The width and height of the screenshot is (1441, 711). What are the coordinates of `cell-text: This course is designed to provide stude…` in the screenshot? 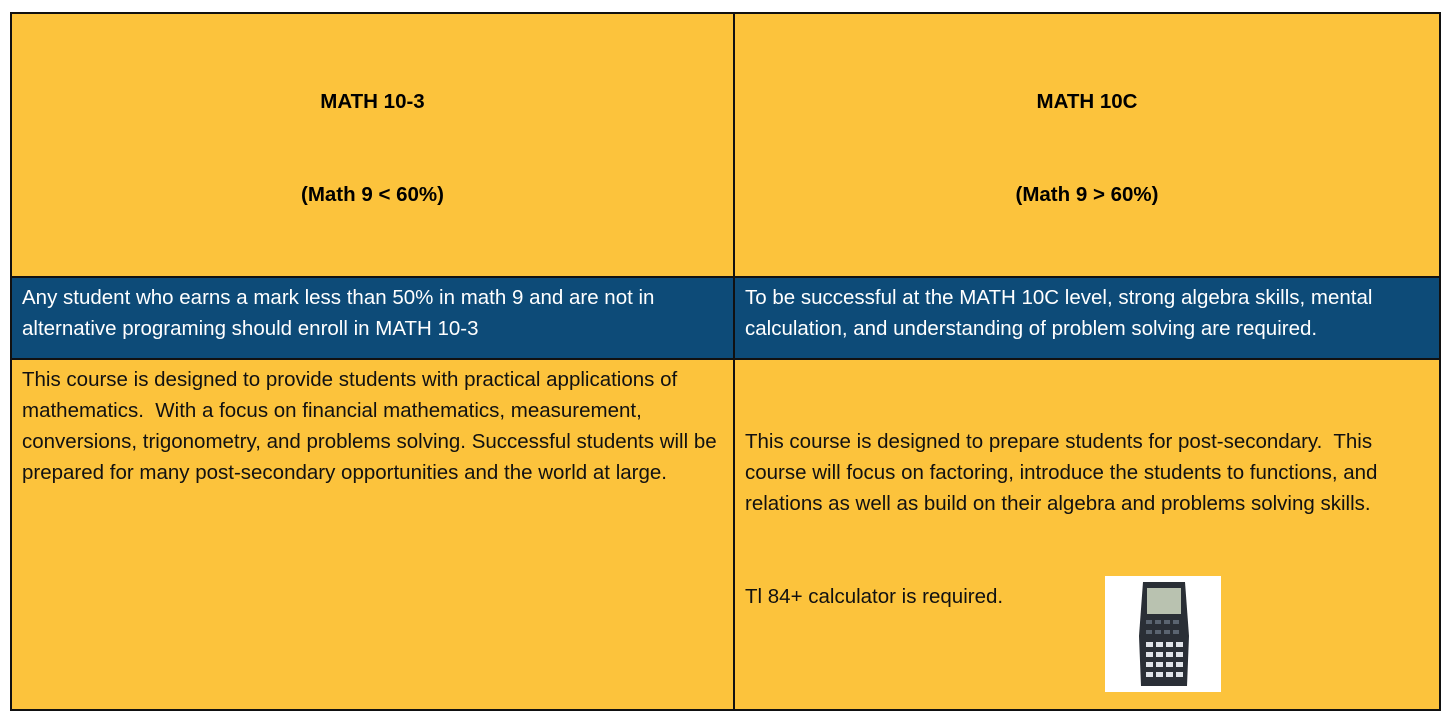 It's located at (372, 426).